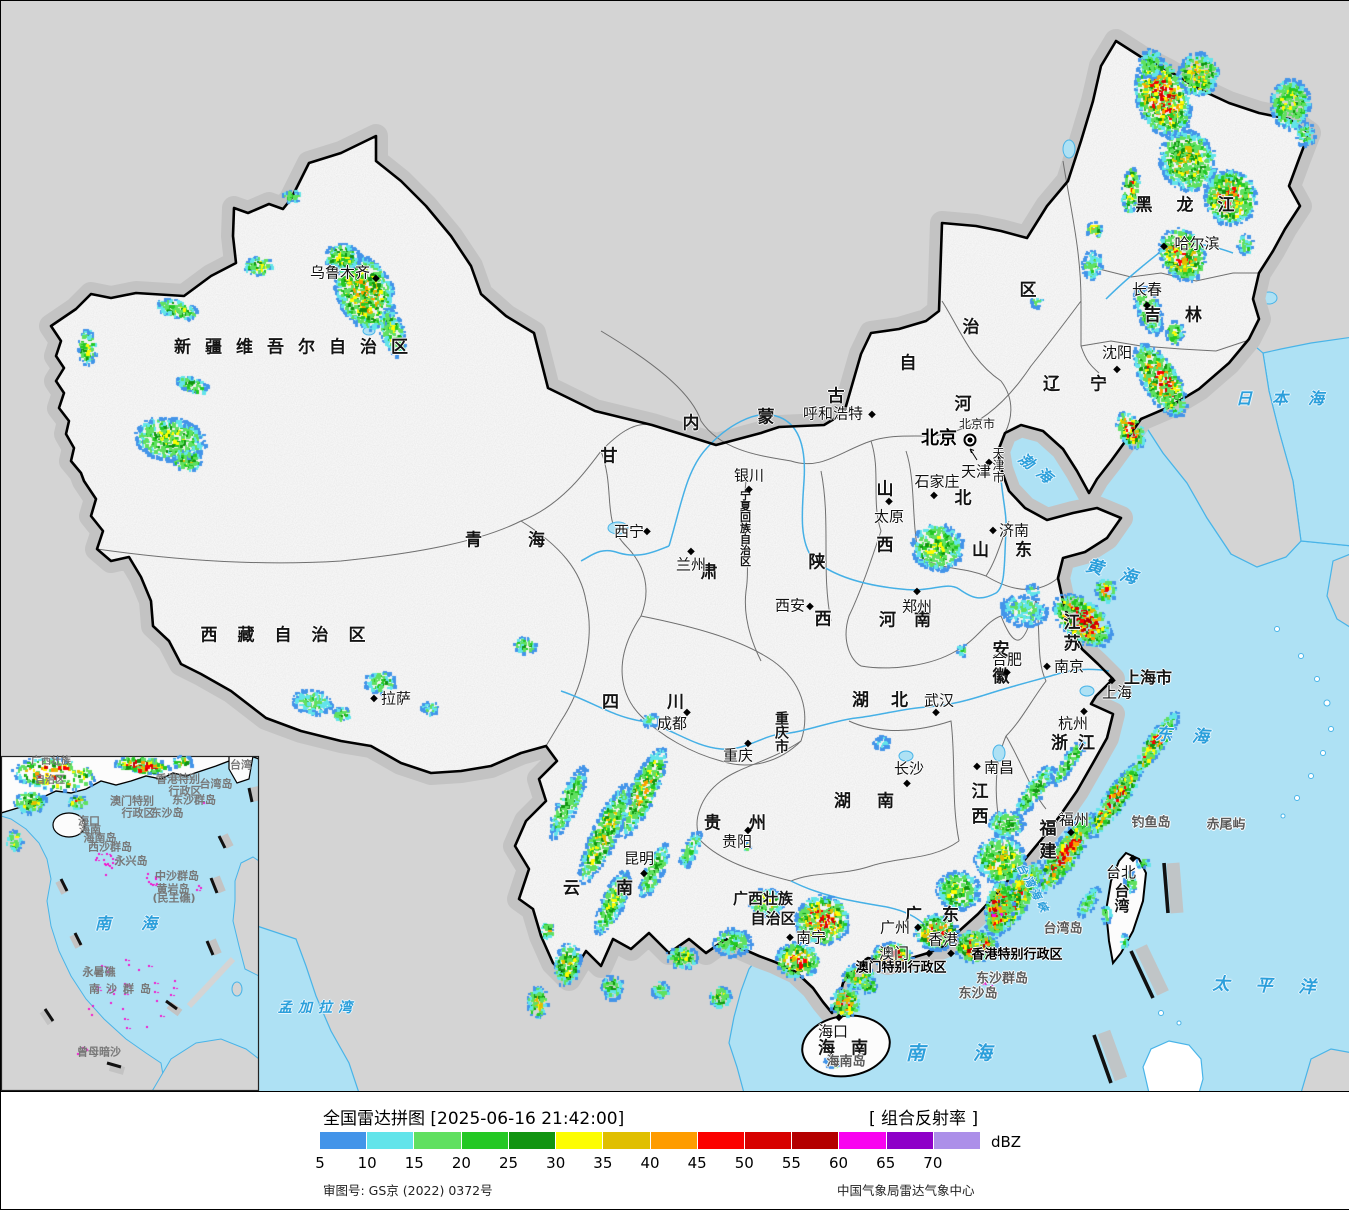  I want to click on inset-l-label: 东沙群岛, so click(194, 800).